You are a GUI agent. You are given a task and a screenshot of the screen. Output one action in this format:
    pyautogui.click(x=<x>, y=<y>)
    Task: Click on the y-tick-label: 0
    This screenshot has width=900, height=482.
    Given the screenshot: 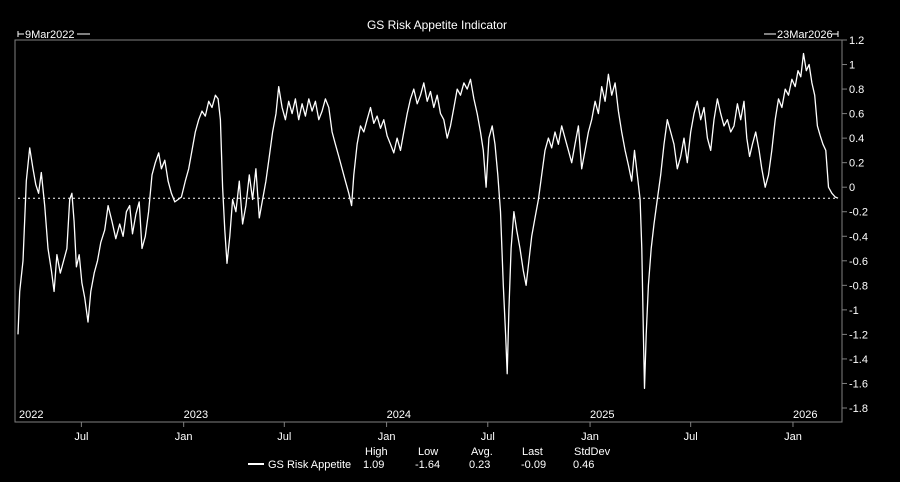 What is the action you would take?
    pyautogui.click(x=852, y=188)
    